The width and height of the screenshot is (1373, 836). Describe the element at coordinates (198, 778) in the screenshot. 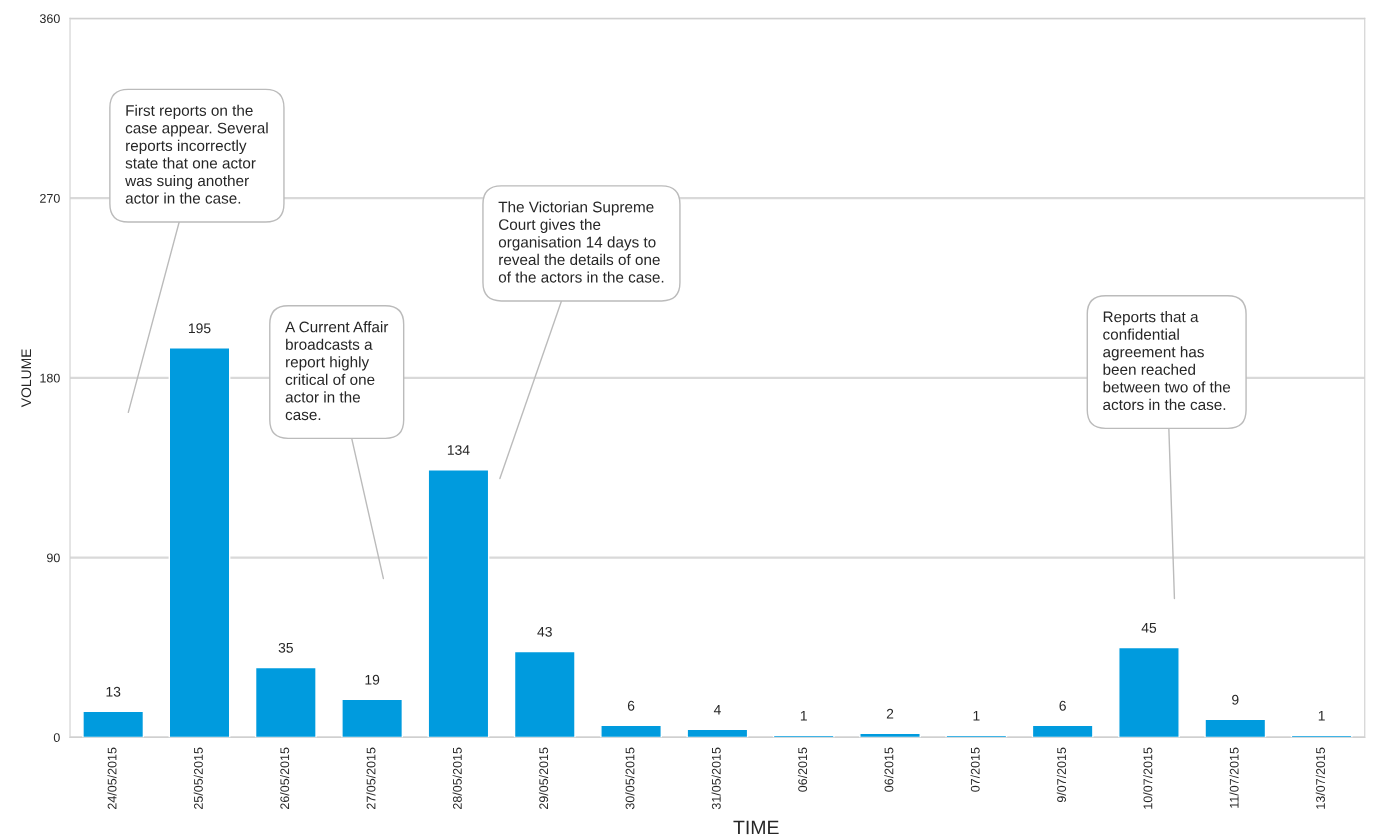

I see `x-tick-label: 25/05/2015` at that location.